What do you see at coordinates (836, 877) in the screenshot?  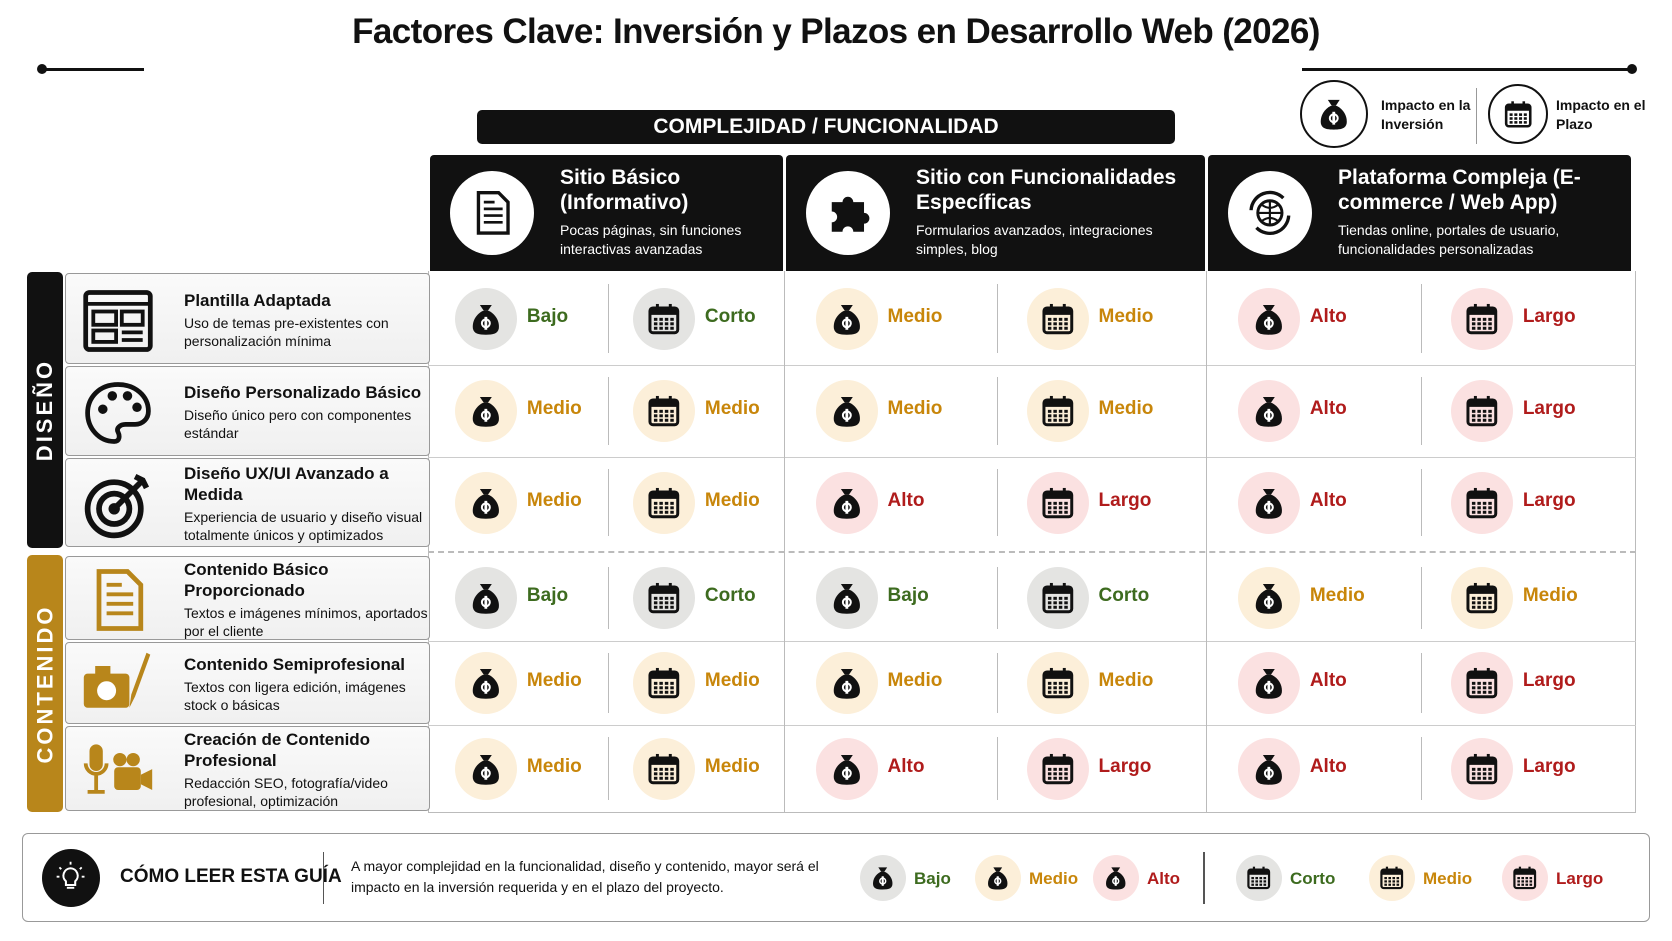 I see `guide-box` at bounding box center [836, 877].